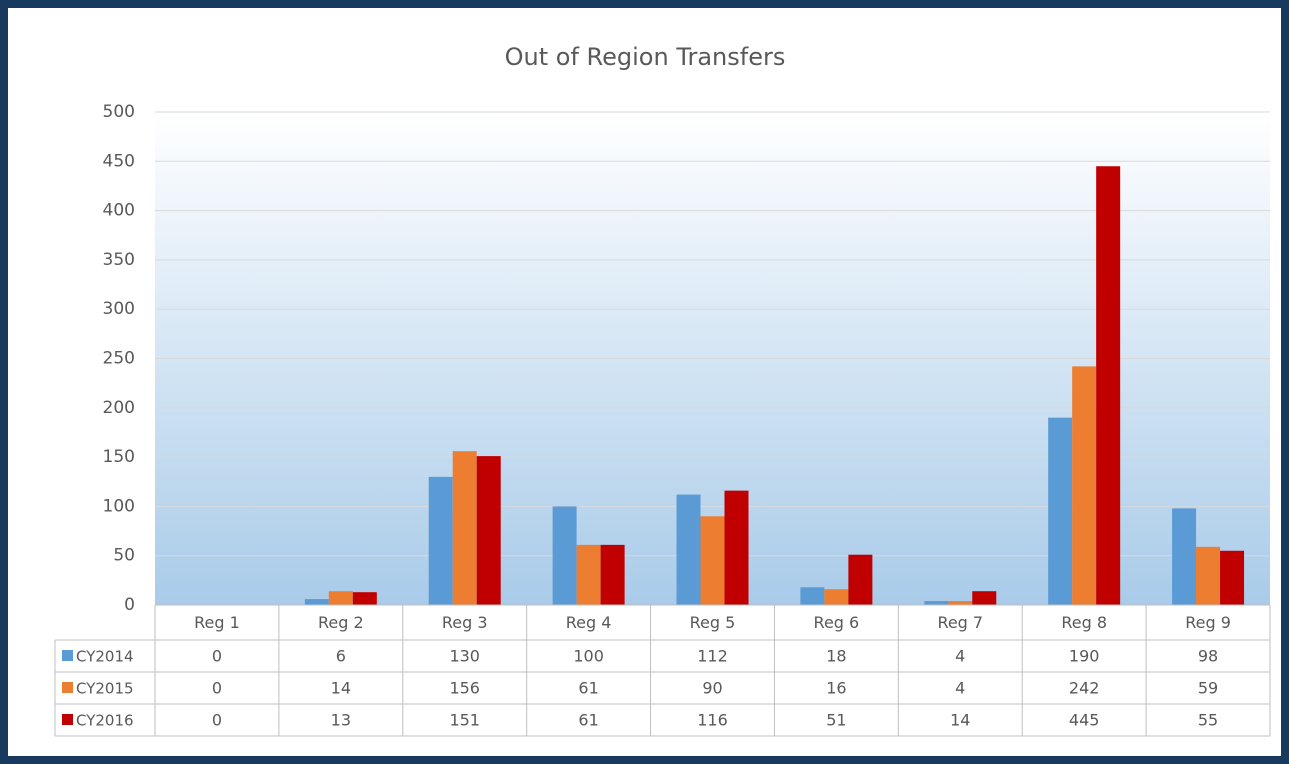 This screenshot has width=1289, height=764. What do you see at coordinates (119, 260) in the screenshot?
I see `y-tick-label: 350` at bounding box center [119, 260].